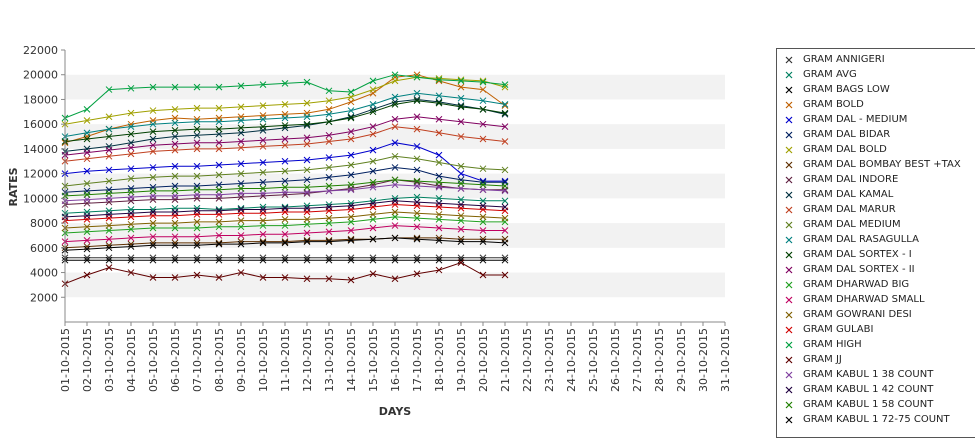  Describe the element at coordinates (838, 194) in the screenshot. I see `legend-item: GRAM DAL KAMAL` at that location.